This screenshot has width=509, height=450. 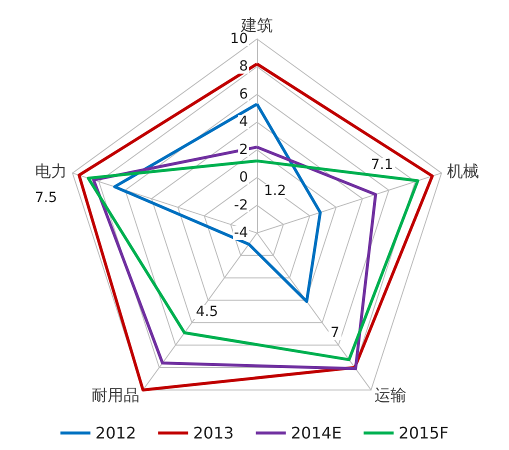 I want to click on y-tick-label: 8, so click(x=243, y=66).